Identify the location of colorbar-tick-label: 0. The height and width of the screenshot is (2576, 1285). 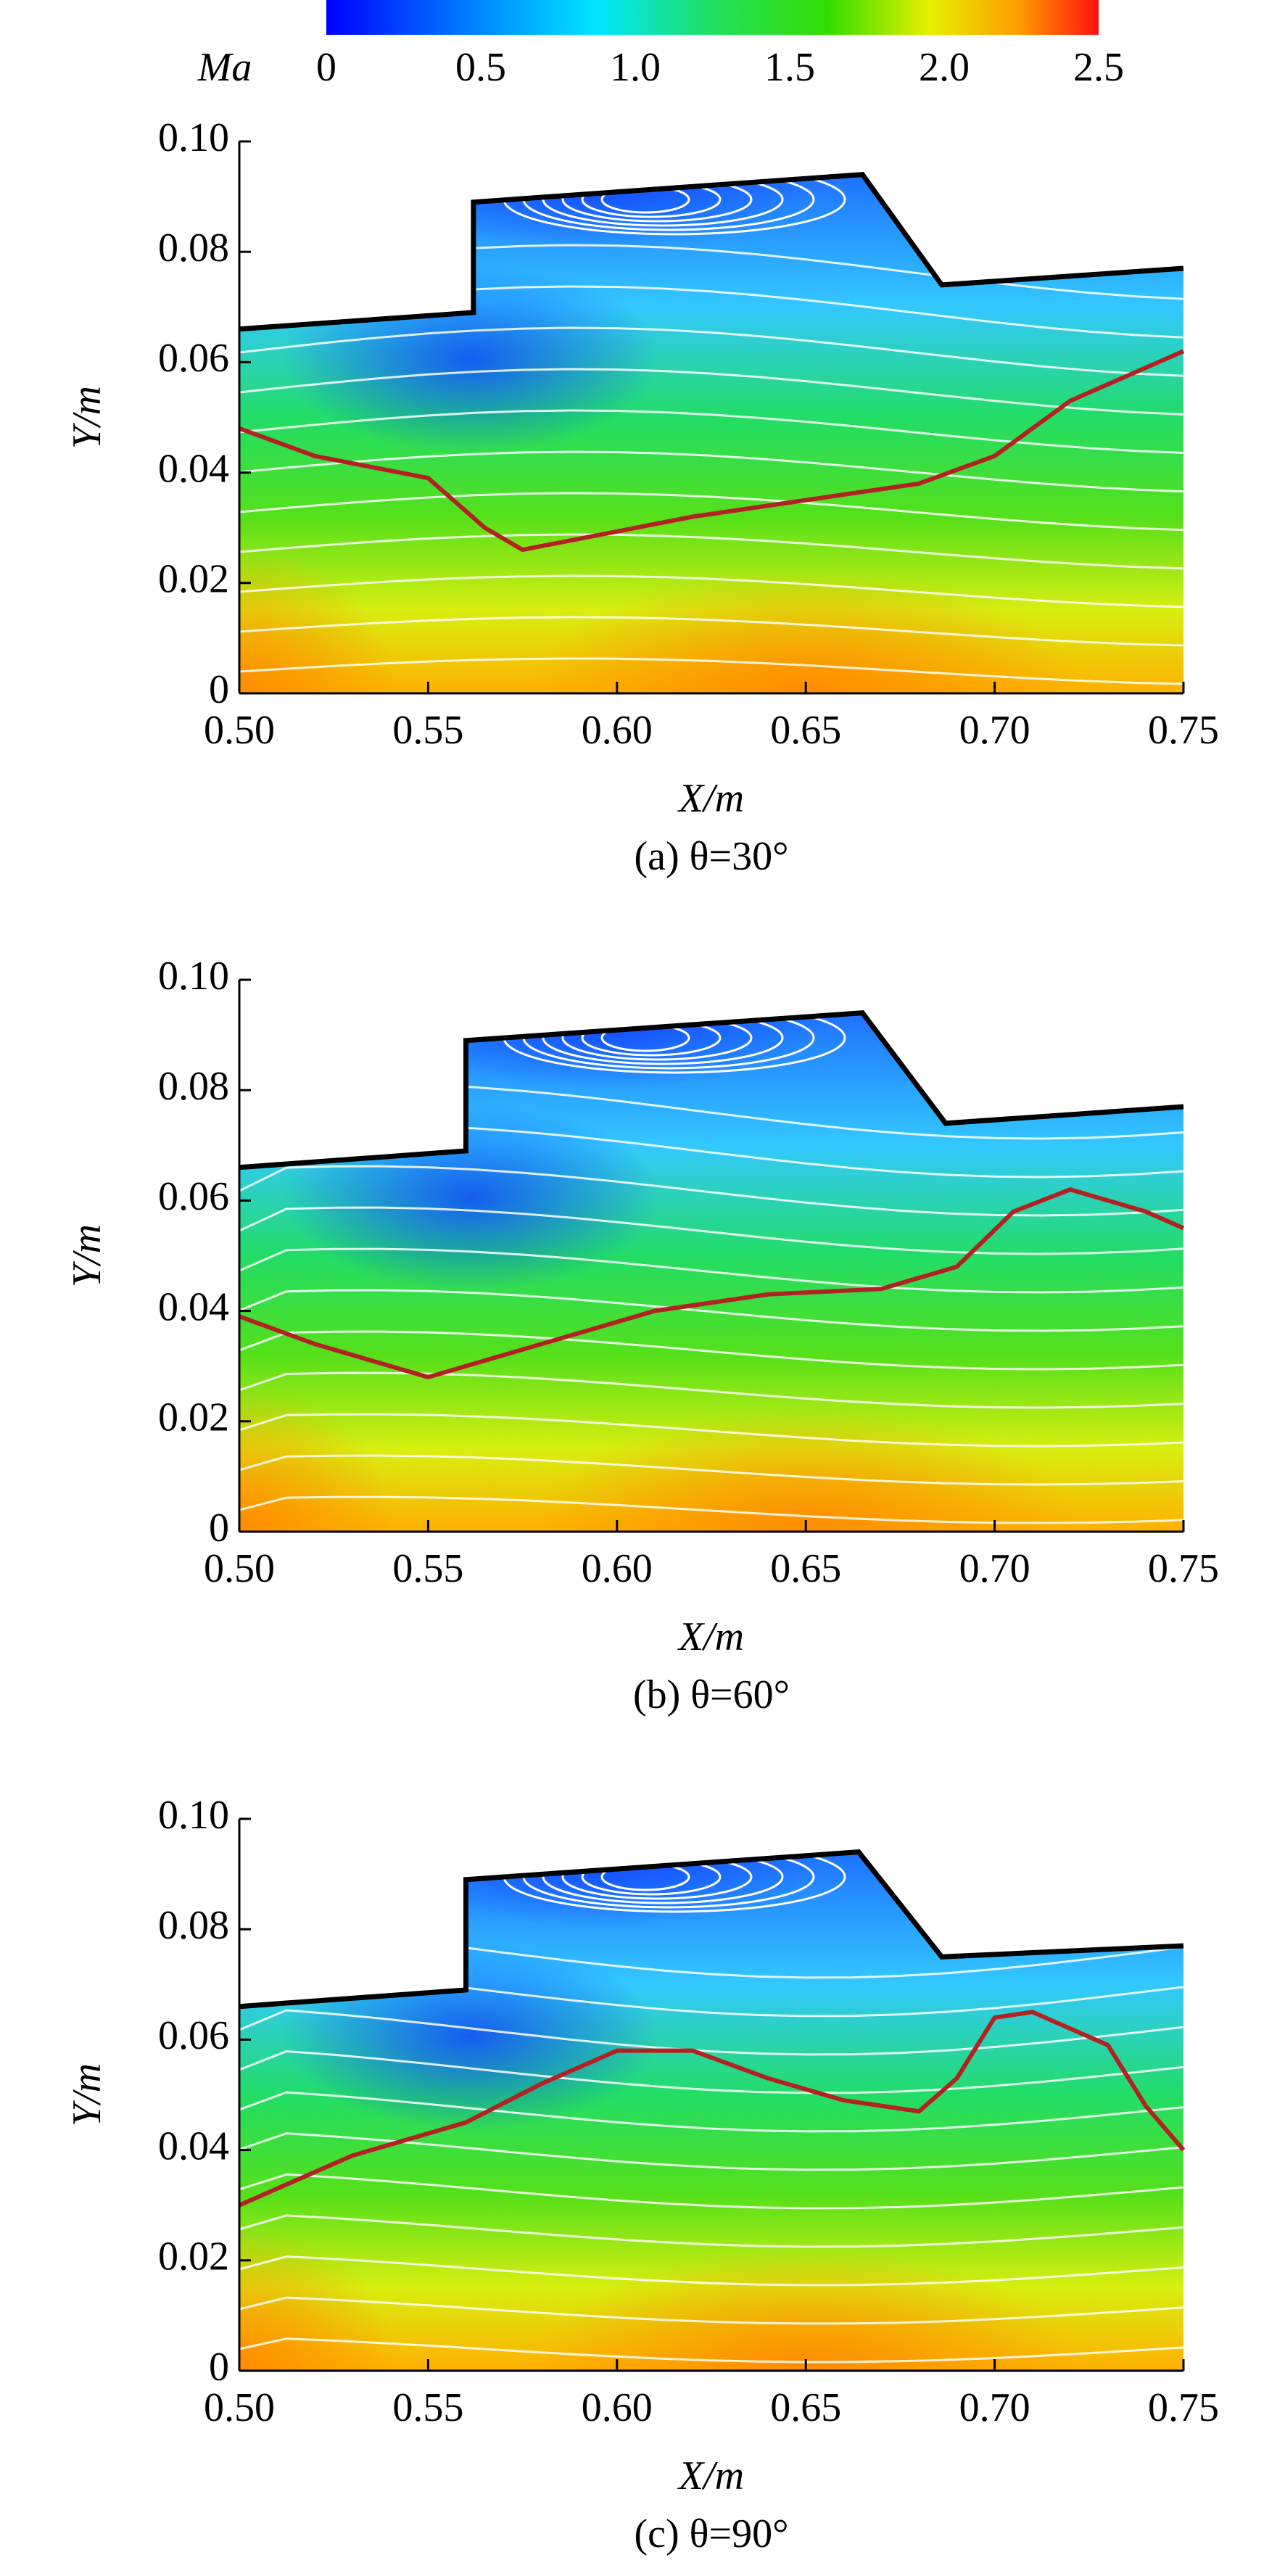
(326, 67).